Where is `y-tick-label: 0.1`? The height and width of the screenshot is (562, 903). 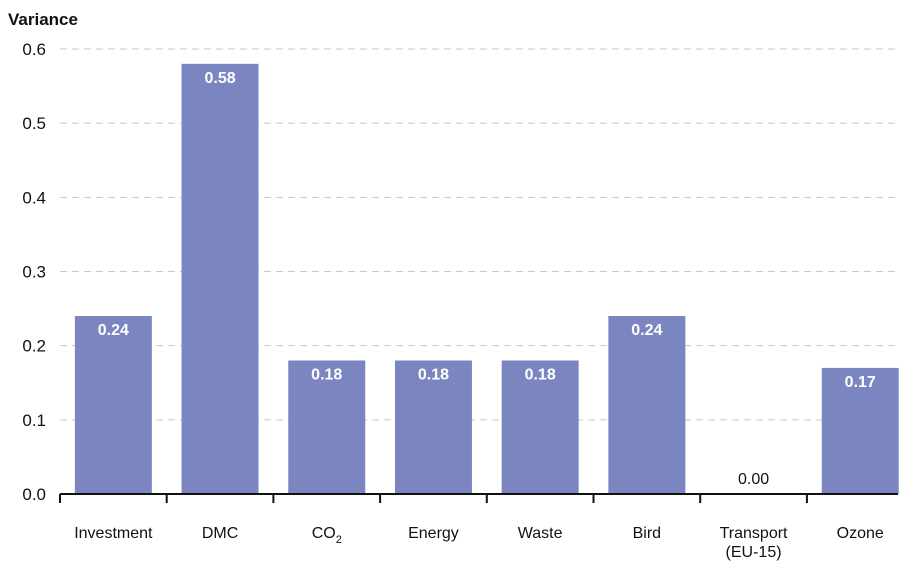 y-tick-label: 0.1 is located at coordinates (34, 420).